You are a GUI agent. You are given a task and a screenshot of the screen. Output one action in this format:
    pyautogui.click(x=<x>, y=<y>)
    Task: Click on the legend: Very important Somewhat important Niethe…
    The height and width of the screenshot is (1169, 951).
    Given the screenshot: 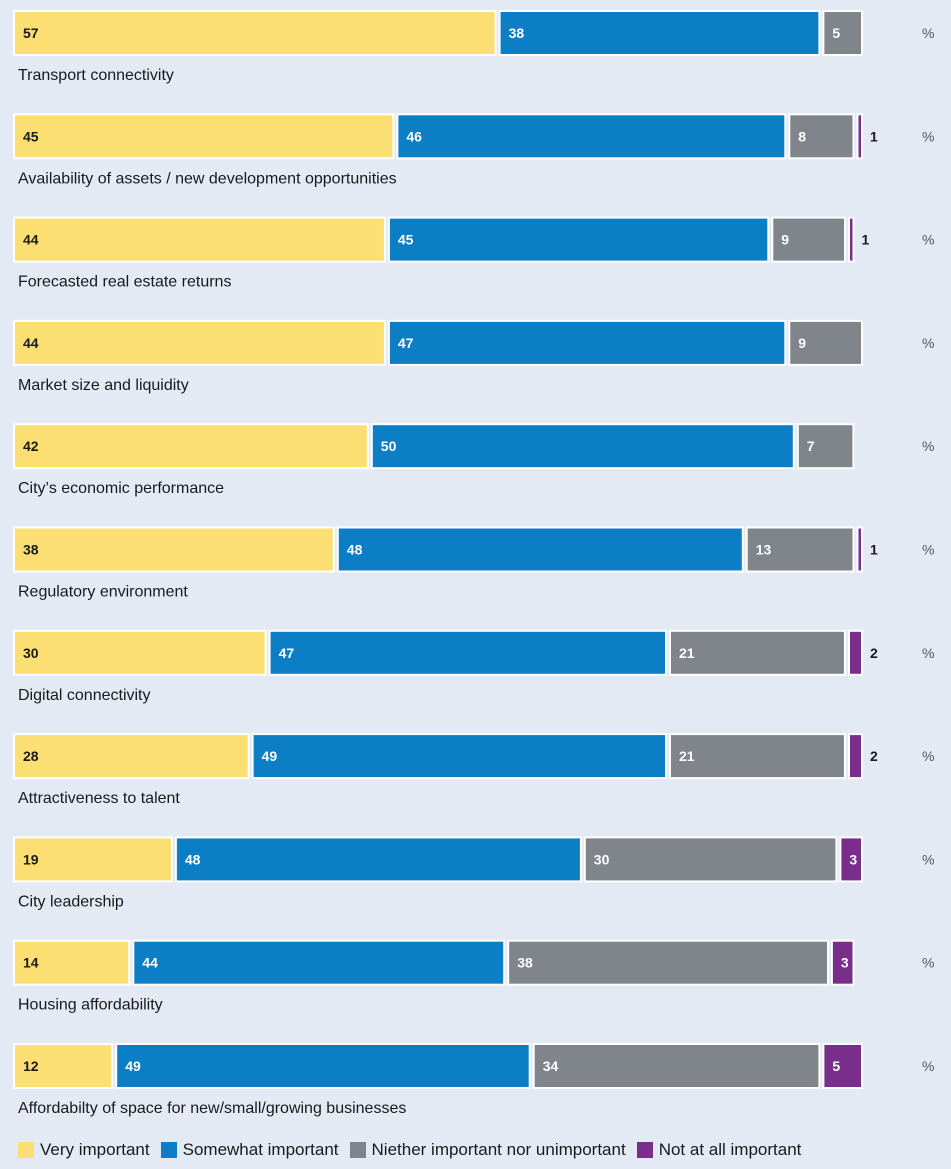 What is the action you would take?
    pyautogui.click(x=415, y=1150)
    